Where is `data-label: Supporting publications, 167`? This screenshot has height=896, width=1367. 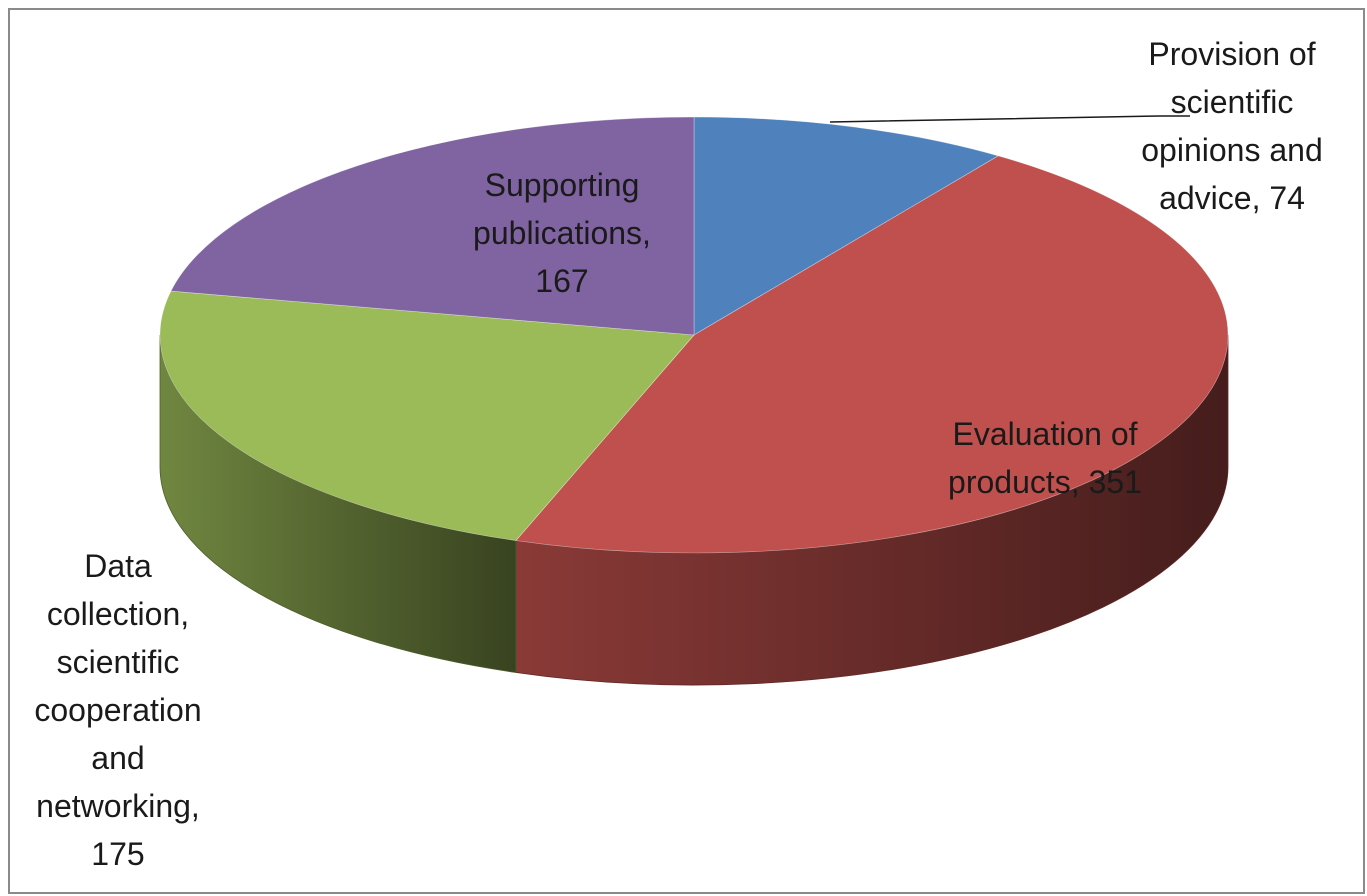 data-label: Supporting publications, 167 is located at coordinates (562, 233).